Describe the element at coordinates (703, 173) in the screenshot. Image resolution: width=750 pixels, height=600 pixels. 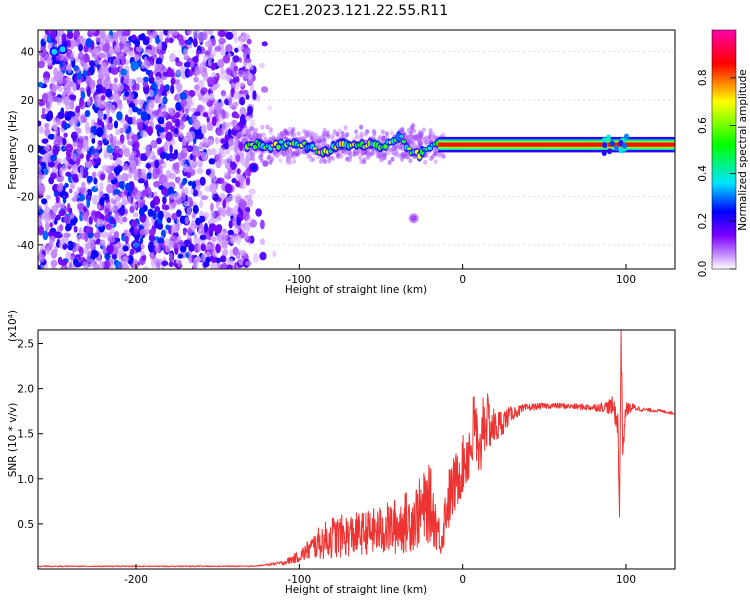
I see `colorbar-tick-label: 0.4` at that location.